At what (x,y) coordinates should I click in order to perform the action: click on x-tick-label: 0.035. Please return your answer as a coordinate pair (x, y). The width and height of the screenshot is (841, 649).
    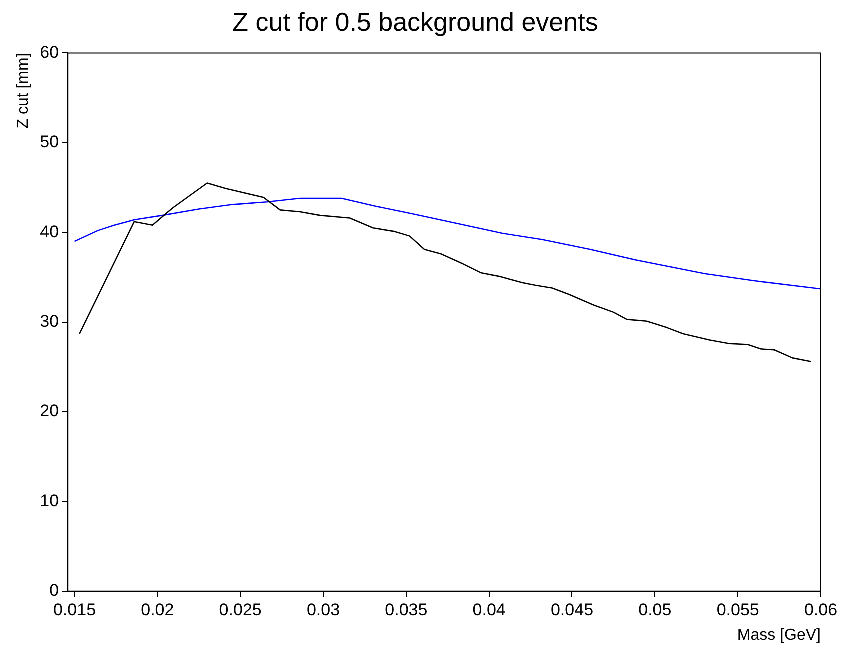
    Looking at the image, I should click on (406, 610).